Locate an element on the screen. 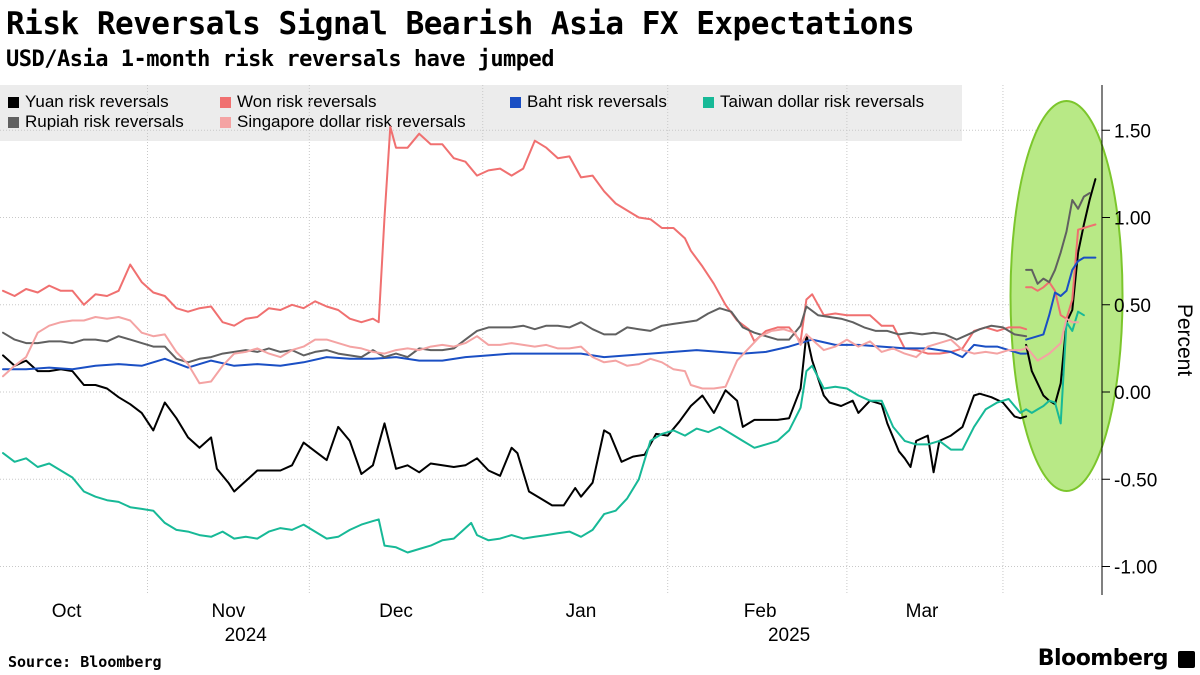 The height and width of the screenshot is (675, 1200). legend-item-yuan: Yuan risk reversals is located at coordinates (88, 102).